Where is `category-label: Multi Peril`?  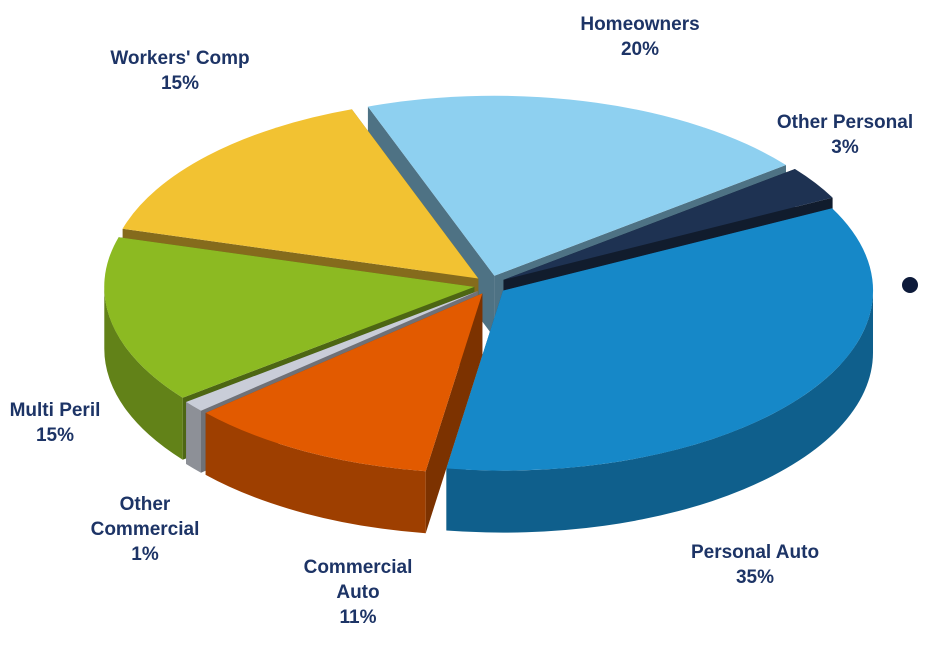 category-label: Multi Peril is located at coordinates (55, 410).